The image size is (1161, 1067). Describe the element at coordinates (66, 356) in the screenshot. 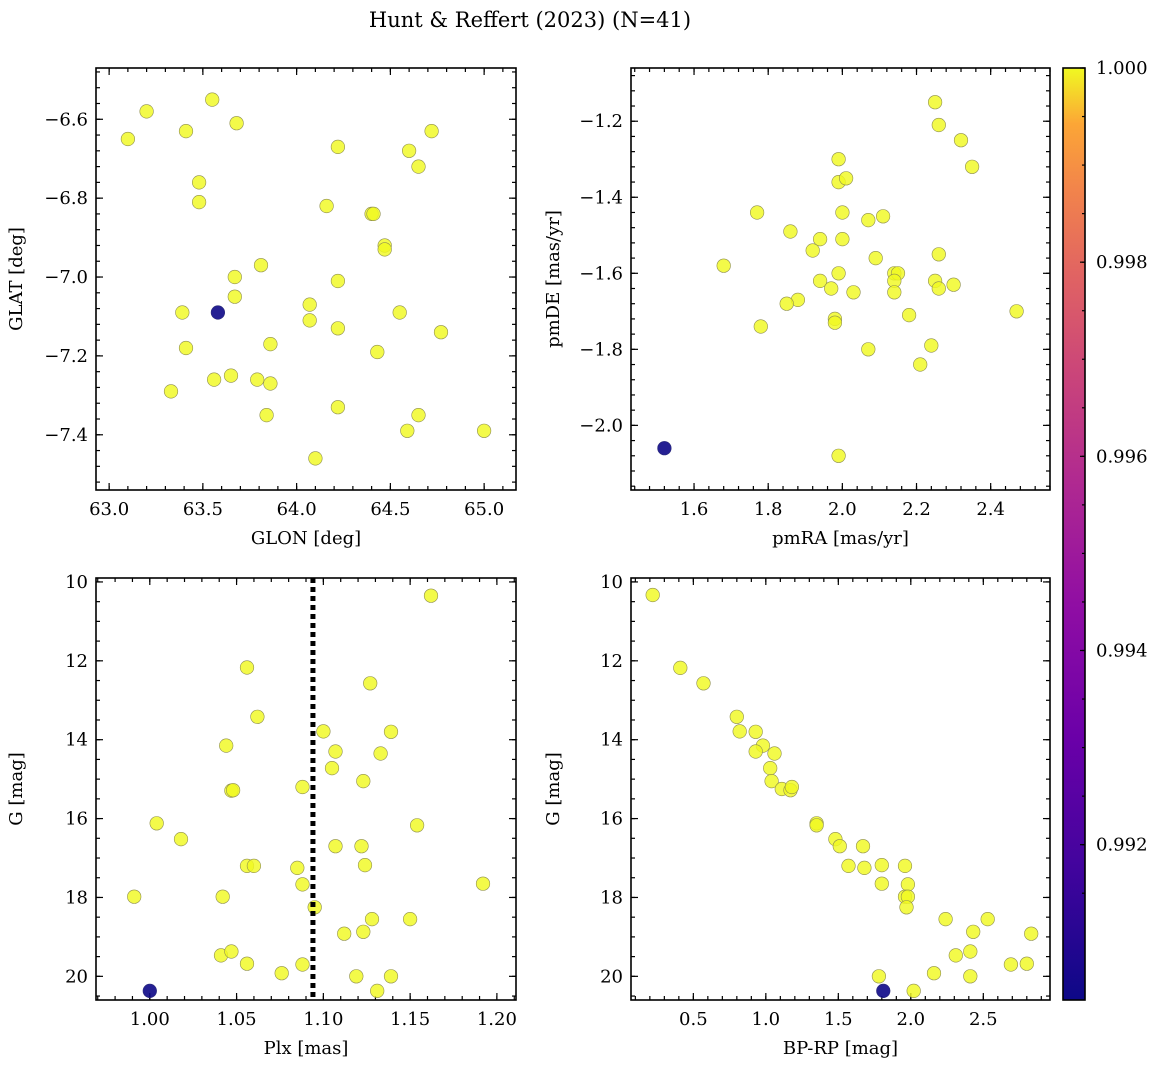

I see `y-tick-label: −7.2` at that location.